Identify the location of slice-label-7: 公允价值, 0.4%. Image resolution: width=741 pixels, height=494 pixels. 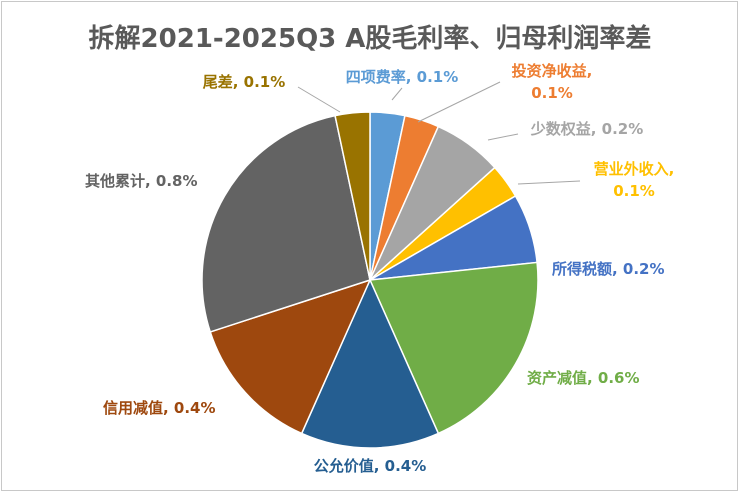
(370, 466).